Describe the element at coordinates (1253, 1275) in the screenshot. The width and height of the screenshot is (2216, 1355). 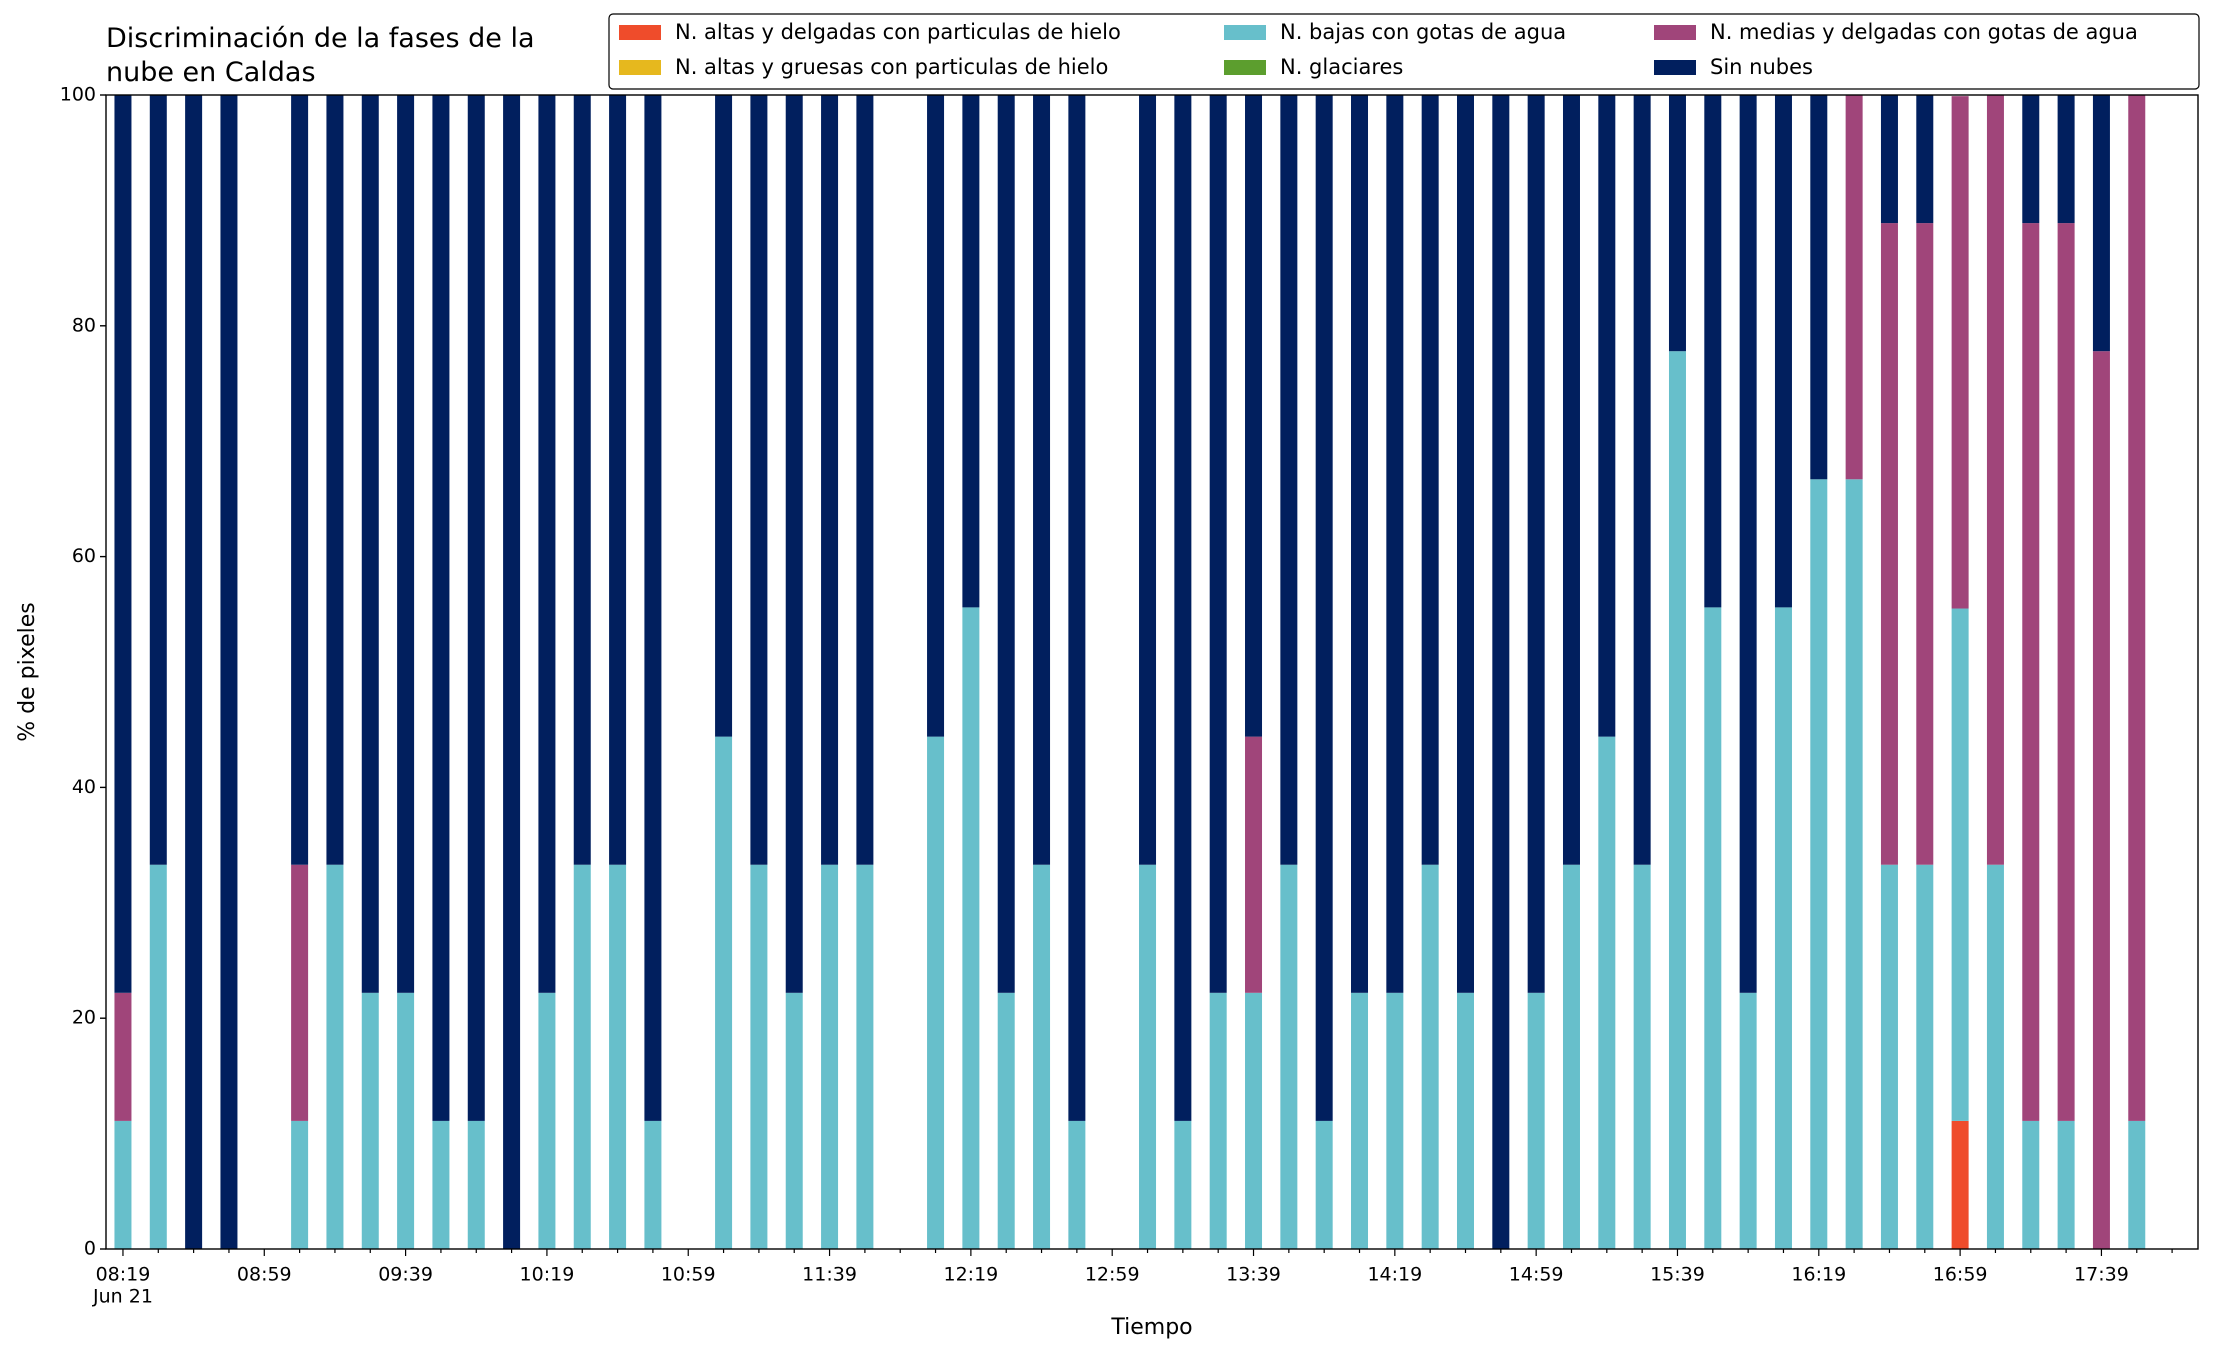
I see `x-tick-label: 13:39` at that location.